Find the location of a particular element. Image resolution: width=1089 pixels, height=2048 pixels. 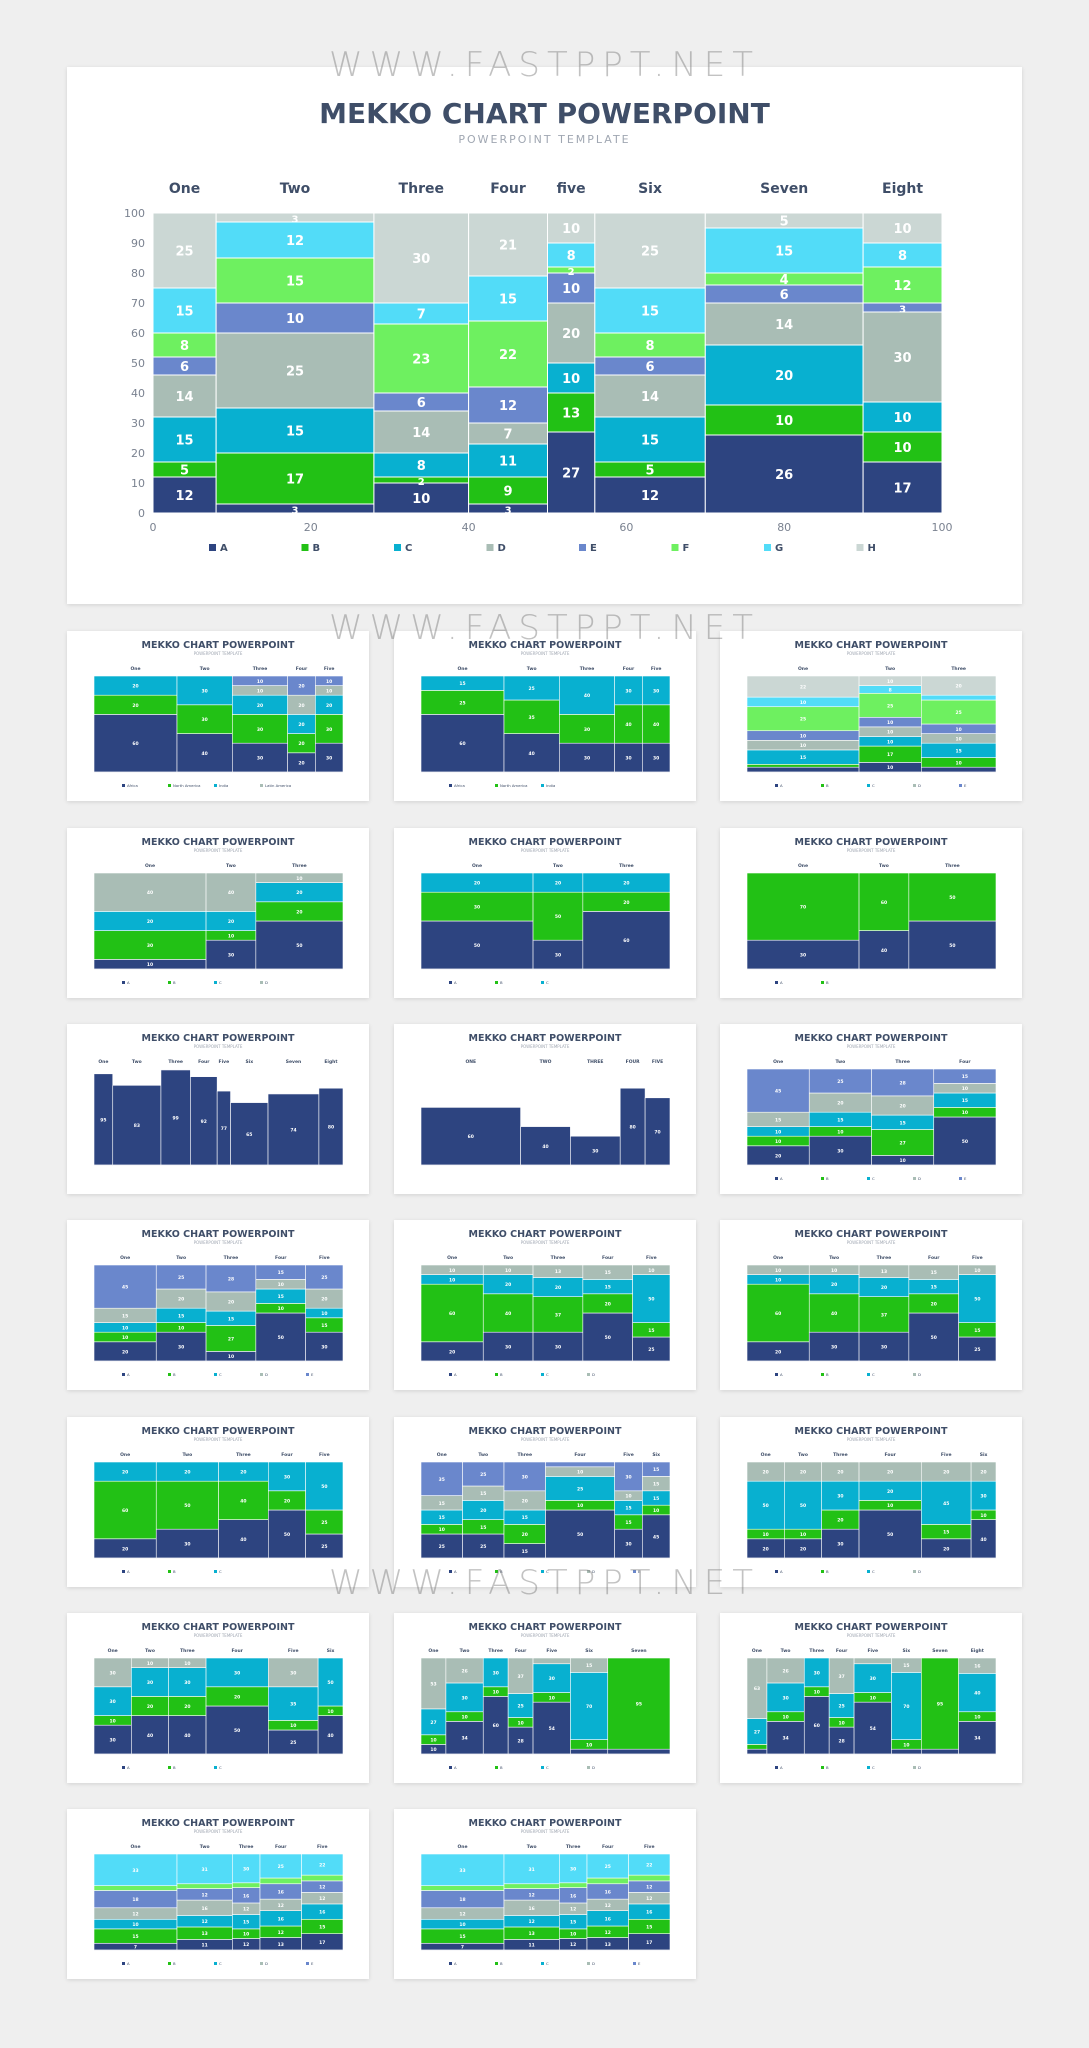

data-label: 5 is located at coordinates (650, 471).